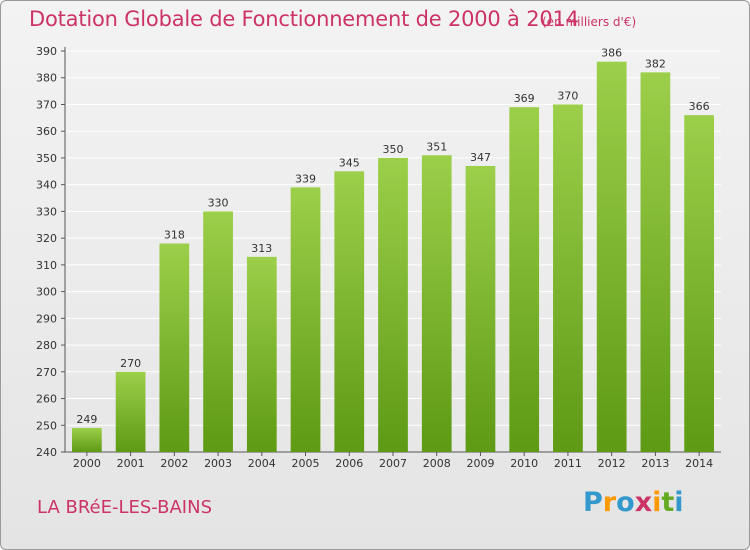 This screenshot has height=550, width=750. Describe the element at coordinates (261, 248) in the screenshot. I see `bar-value-label: 313` at that location.